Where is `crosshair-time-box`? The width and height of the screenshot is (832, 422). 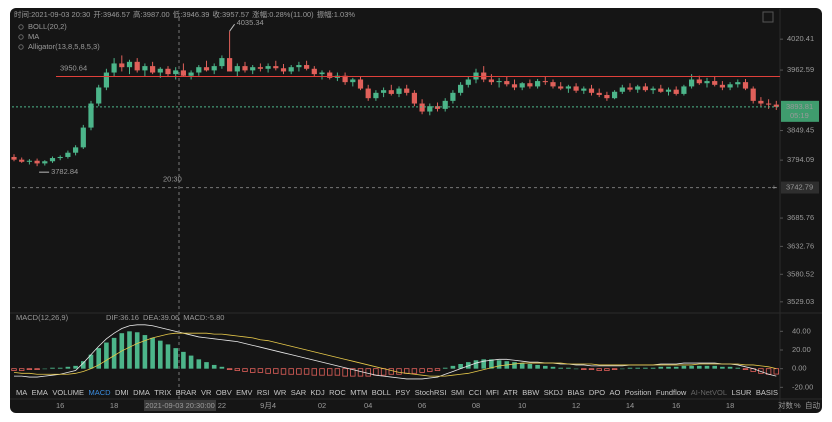 crosshair-time-box is located at coordinates (180, 405).